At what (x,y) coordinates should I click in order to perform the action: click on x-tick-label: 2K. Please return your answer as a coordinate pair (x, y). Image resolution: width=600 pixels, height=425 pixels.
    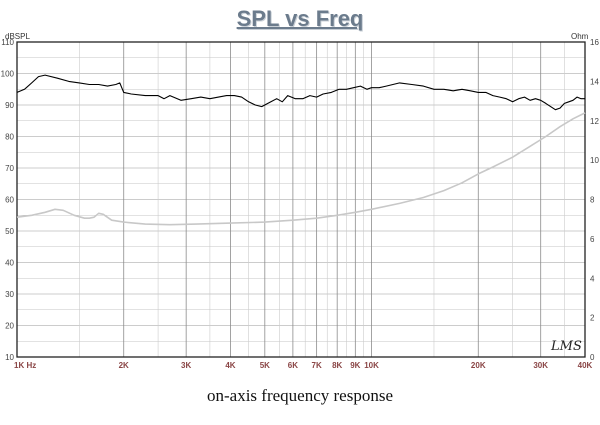
    Looking at the image, I should click on (124, 365).